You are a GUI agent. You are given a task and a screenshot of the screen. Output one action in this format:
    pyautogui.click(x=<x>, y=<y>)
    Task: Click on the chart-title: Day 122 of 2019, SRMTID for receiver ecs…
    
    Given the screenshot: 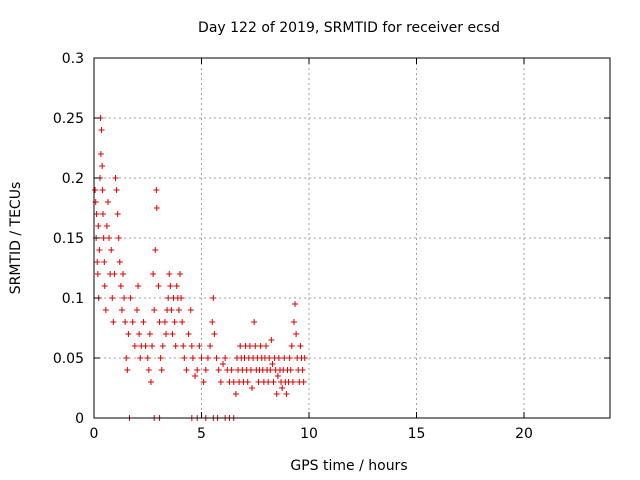 What is the action you would take?
    pyautogui.click(x=349, y=28)
    